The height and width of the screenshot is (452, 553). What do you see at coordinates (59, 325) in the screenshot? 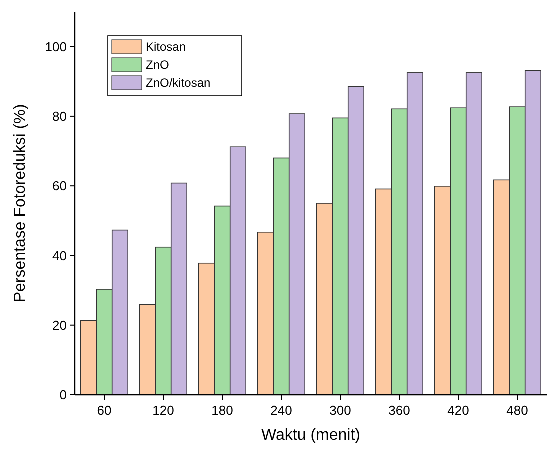
I see `y-tick-label: 20` at bounding box center [59, 325].